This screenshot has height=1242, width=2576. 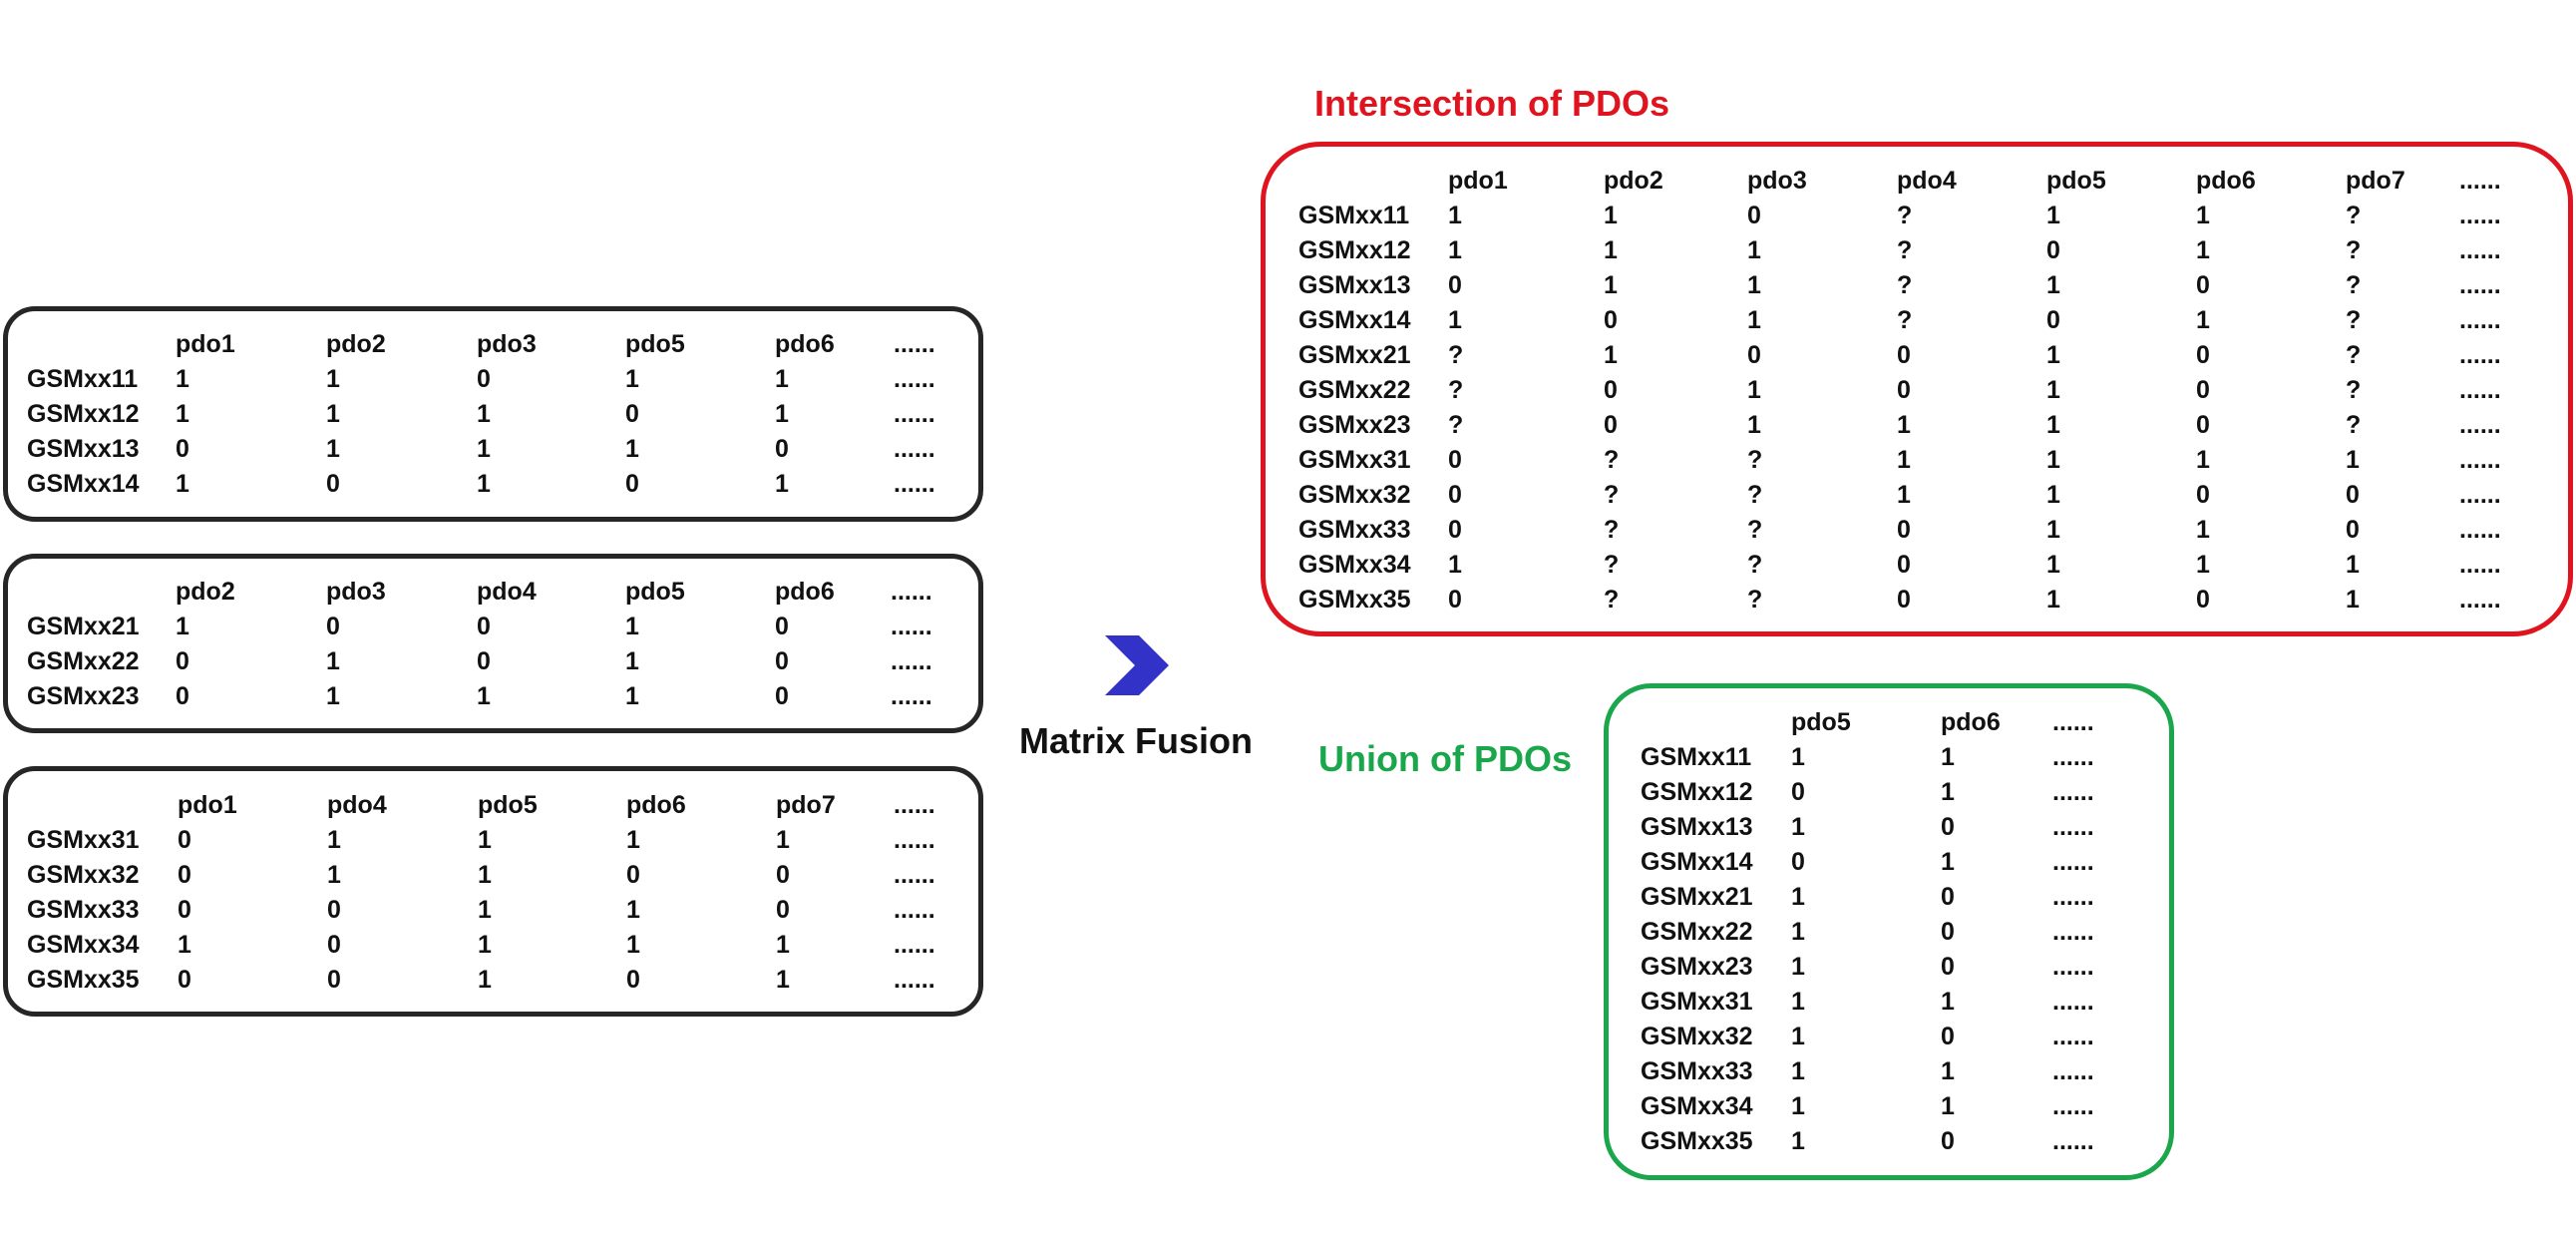 I want to click on row-label: GSMxx21, so click(x=1354, y=355).